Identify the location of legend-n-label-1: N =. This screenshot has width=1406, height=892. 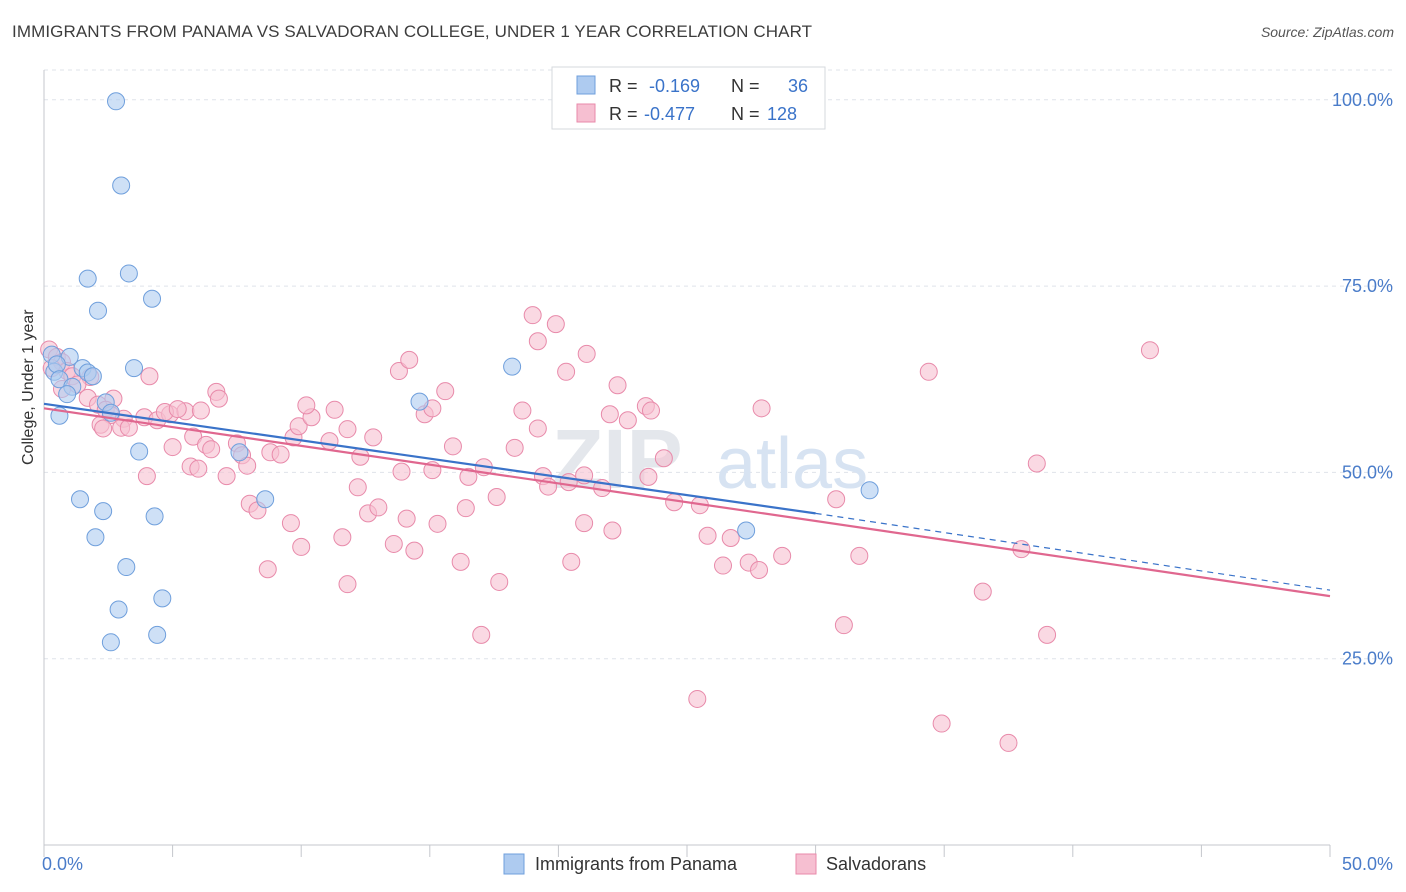
(745, 86).